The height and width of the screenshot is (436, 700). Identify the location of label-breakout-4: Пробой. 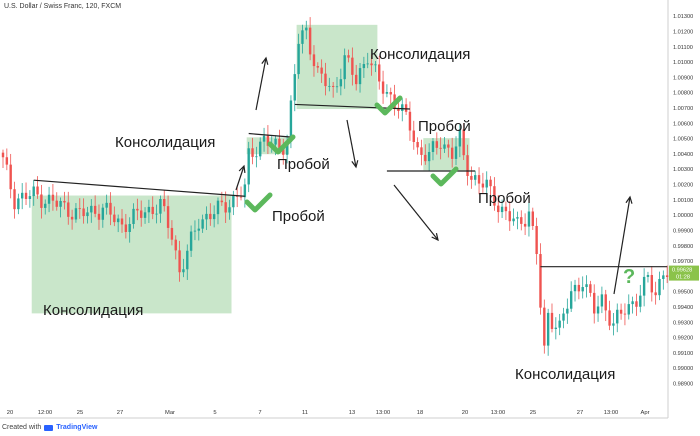
(504, 198).